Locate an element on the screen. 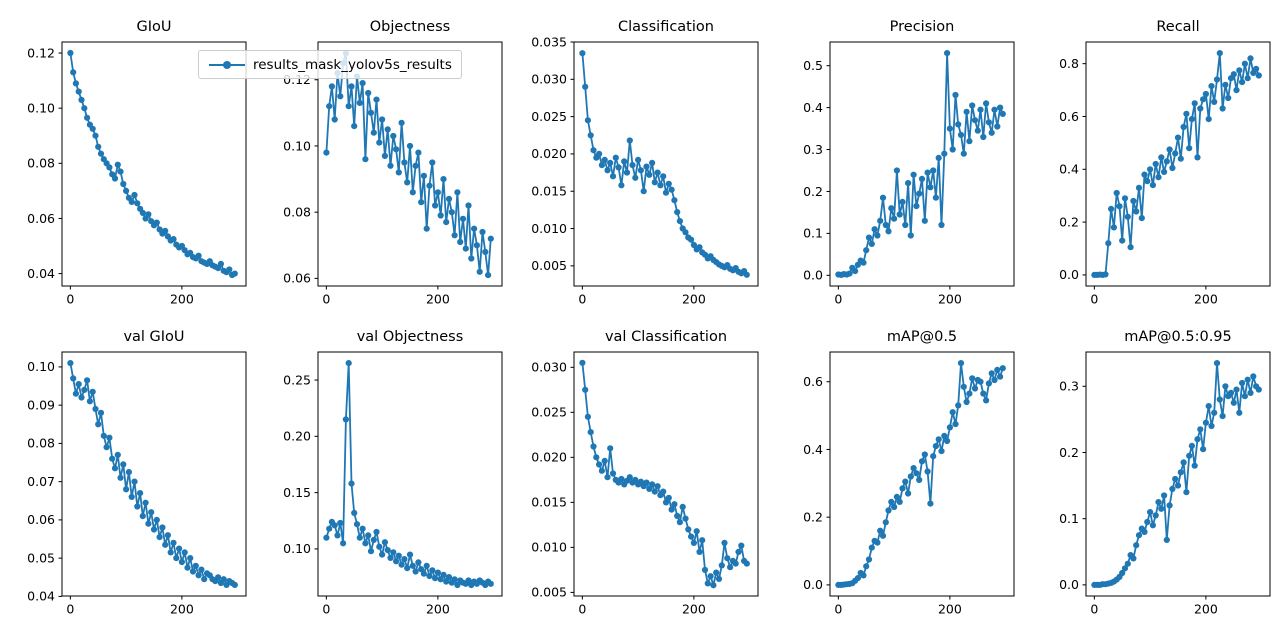 This screenshot has height=640, width=1280. subplot-objectness: Objectness 0.06 0.08 0.10 0.12 0 200 is located at coordinates (384, 160).